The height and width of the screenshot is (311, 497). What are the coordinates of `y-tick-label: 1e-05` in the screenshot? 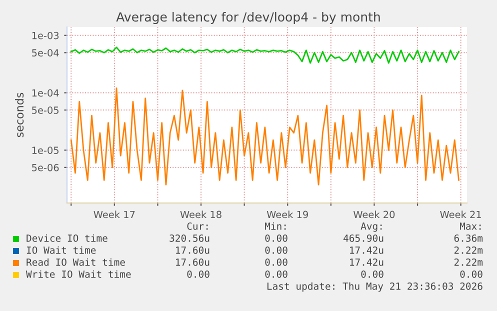 It's located at (45, 150).